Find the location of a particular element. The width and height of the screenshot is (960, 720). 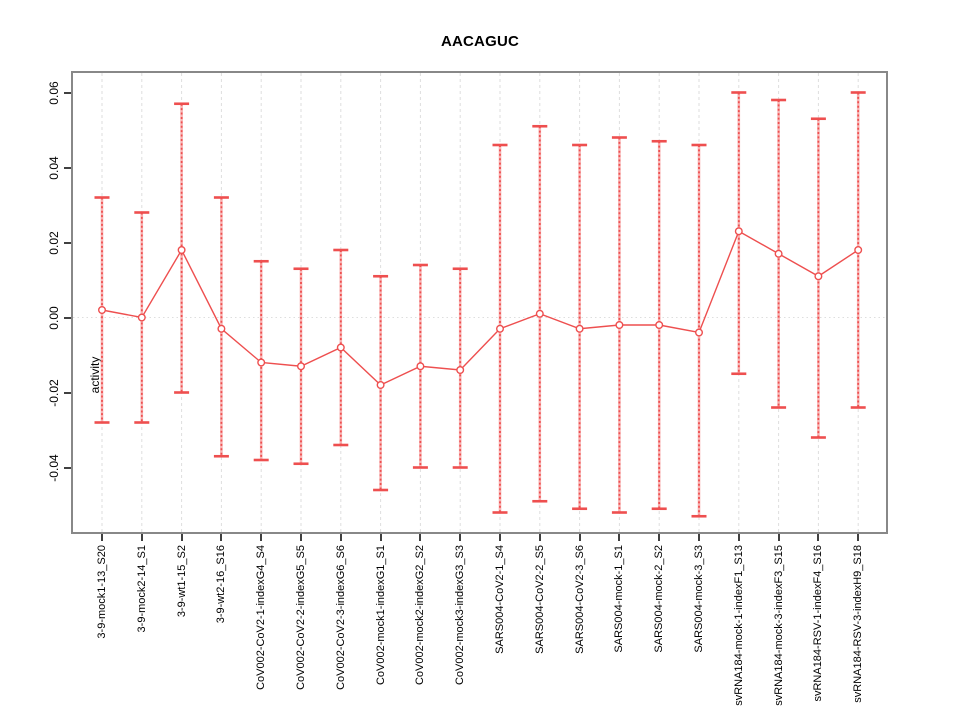

y-axis-tick-label: 0.06 is located at coordinates (54, 92).